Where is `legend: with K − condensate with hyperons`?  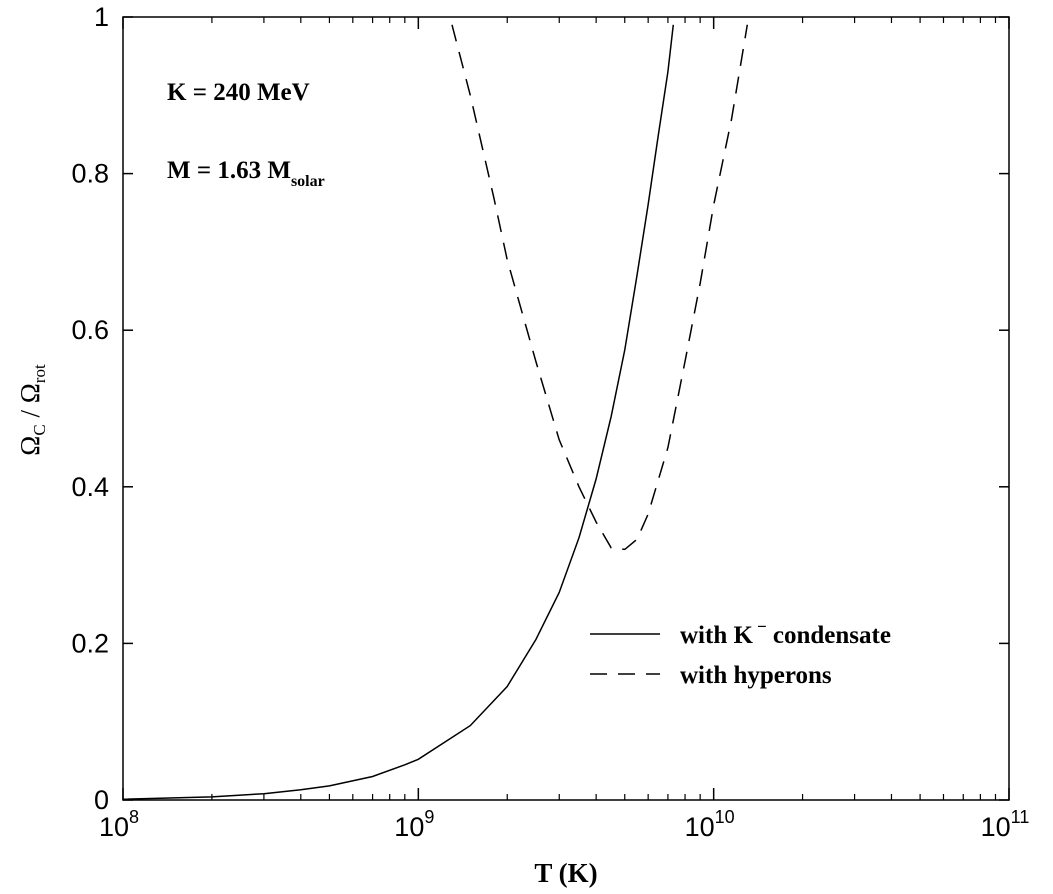
legend: with K − condensate with hyperons is located at coordinates (740, 653).